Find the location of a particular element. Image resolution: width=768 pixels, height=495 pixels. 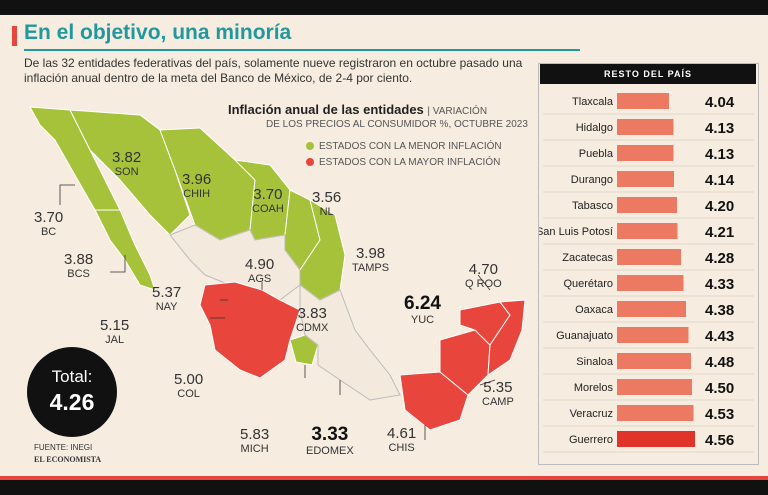

map-label-yuc: 6.24 YUC is located at coordinates (422, 310).